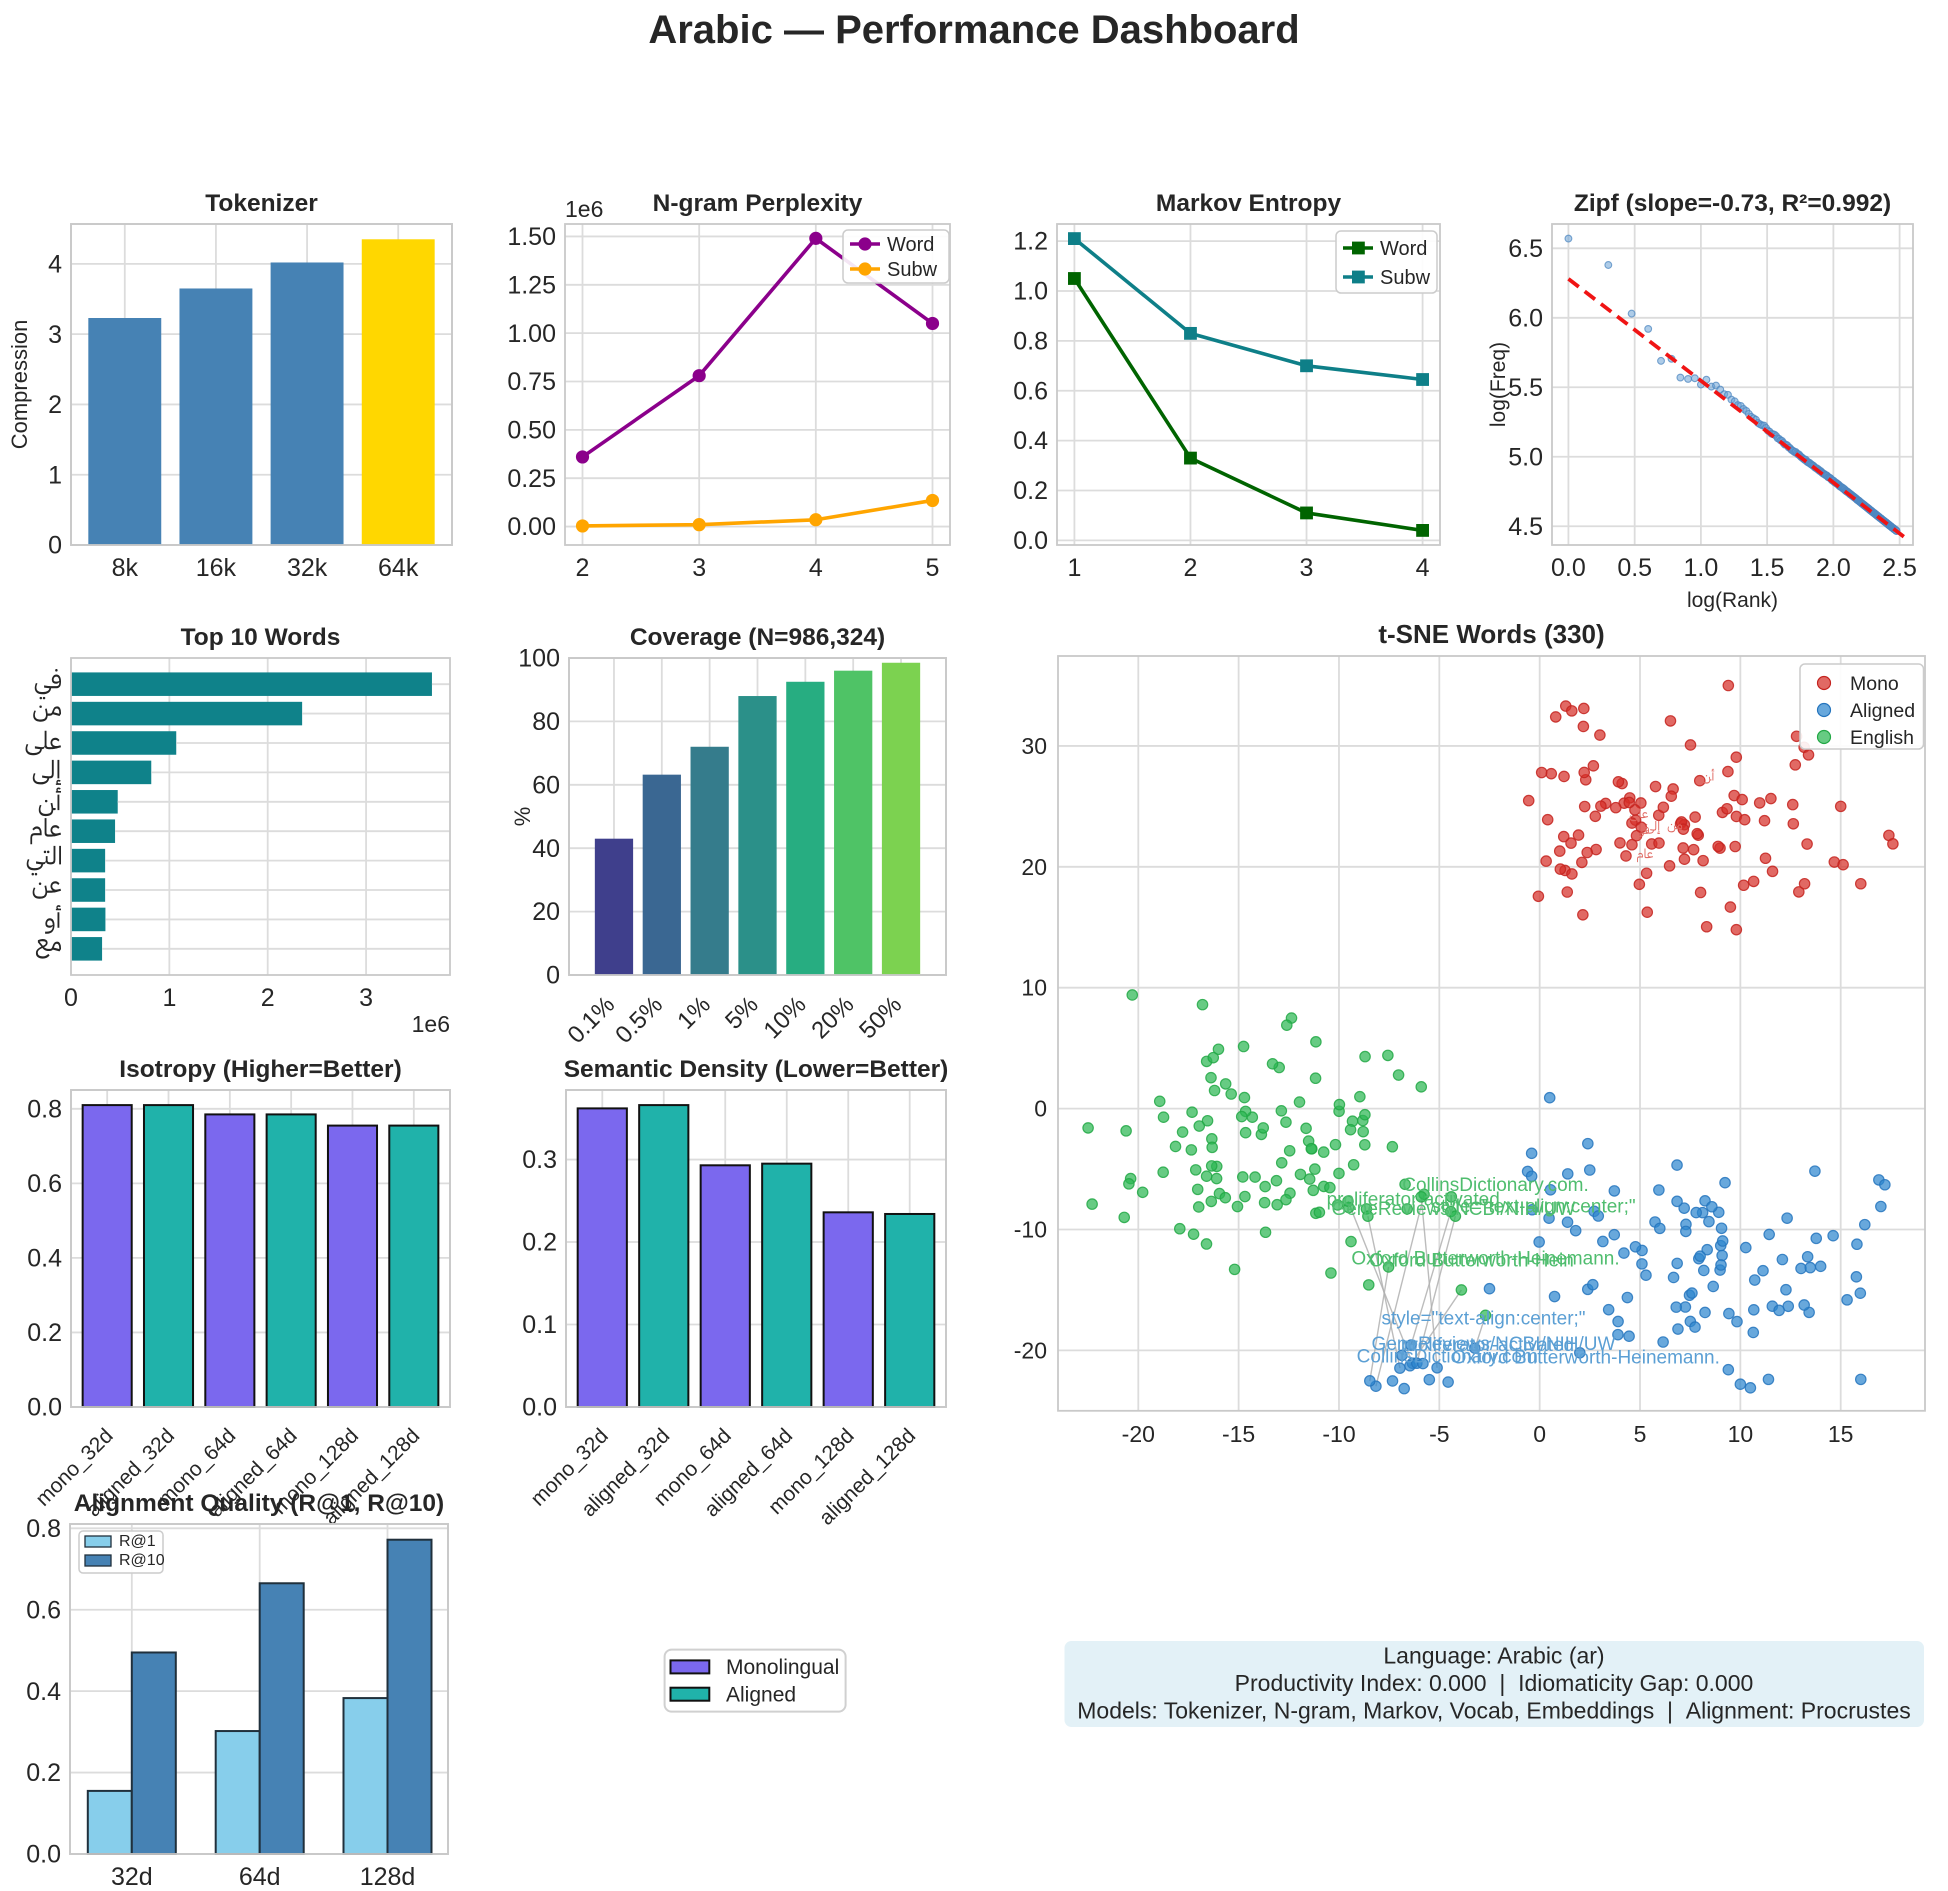 This screenshot has width=1948, height=1891. What do you see at coordinates (260, 1069) in the screenshot?
I see `svg-text: Isotropy (Higher=Better)` at bounding box center [260, 1069].